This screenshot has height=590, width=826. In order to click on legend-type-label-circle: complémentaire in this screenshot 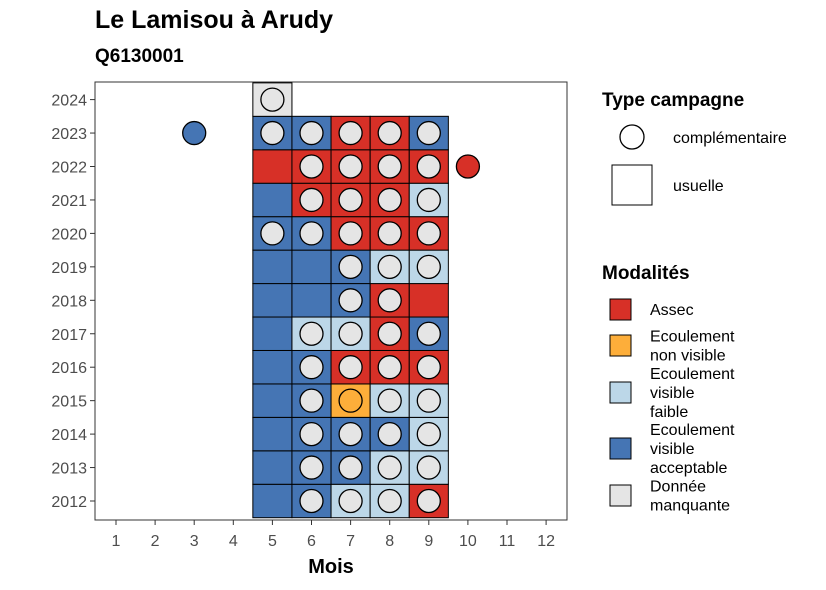, I will do `click(730, 138)`.